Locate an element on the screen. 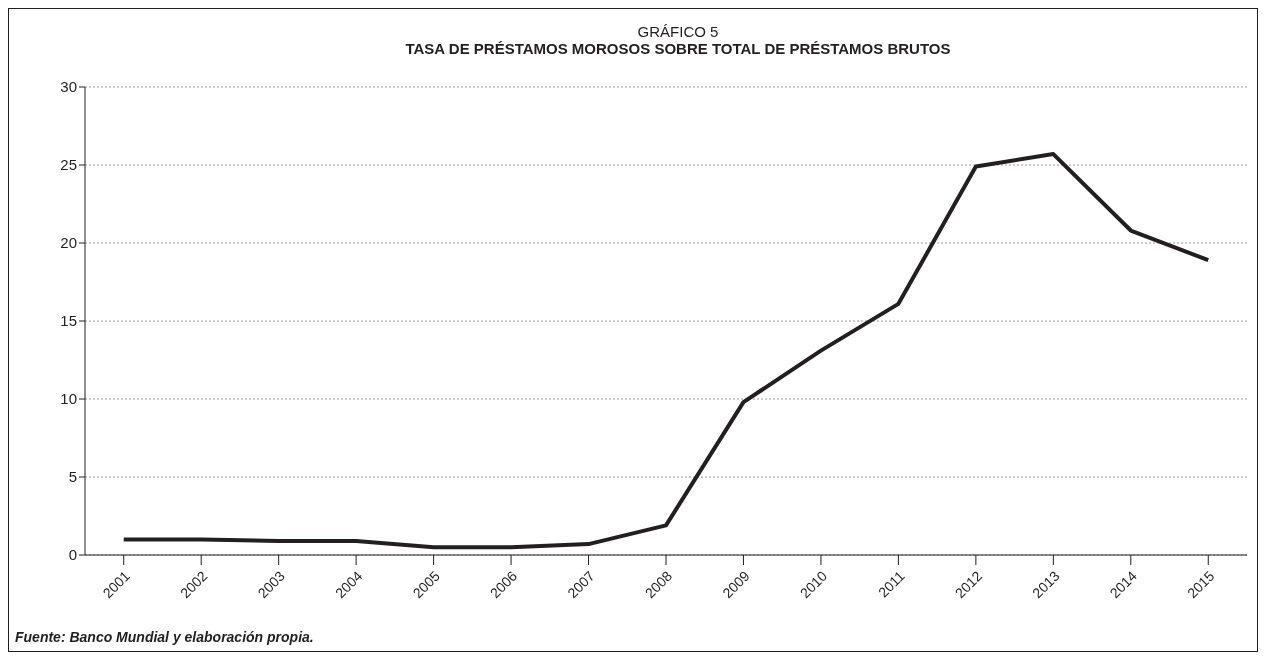 The height and width of the screenshot is (660, 1266). y-tick-label: 10 is located at coordinates (68, 399).